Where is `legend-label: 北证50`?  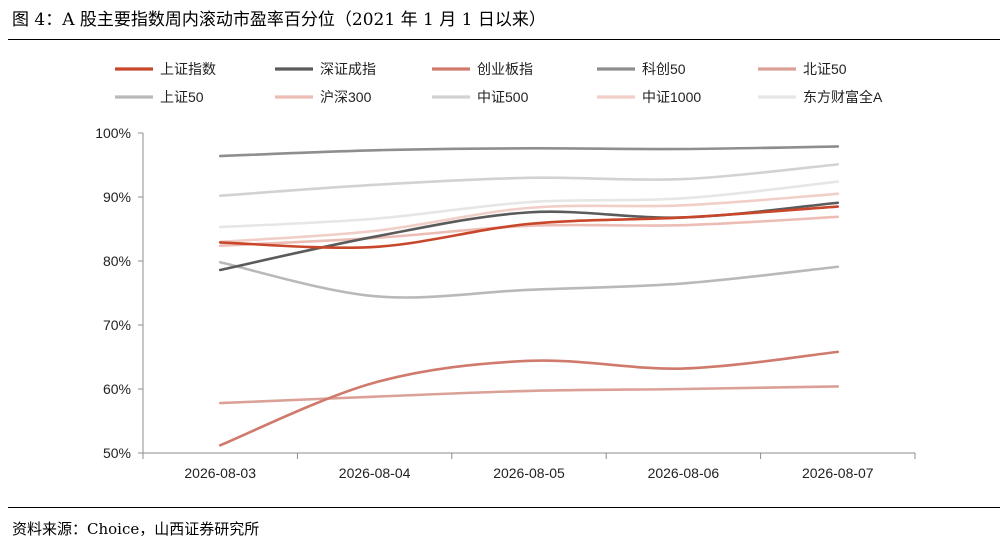
legend-label: 北证50 is located at coordinates (825, 69).